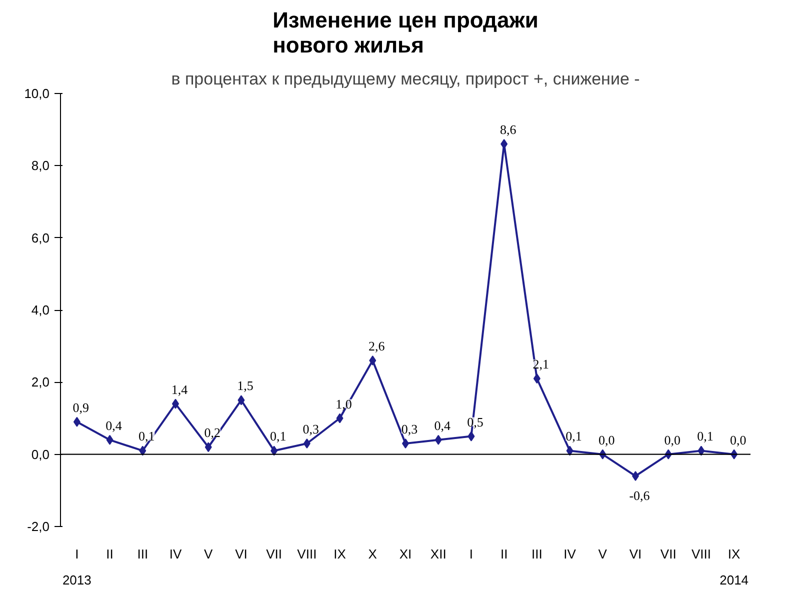 This screenshot has height=606, width=800. Describe the element at coordinates (38, 526) in the screenshot. I see `y-tick-label: -2,0` at that location.